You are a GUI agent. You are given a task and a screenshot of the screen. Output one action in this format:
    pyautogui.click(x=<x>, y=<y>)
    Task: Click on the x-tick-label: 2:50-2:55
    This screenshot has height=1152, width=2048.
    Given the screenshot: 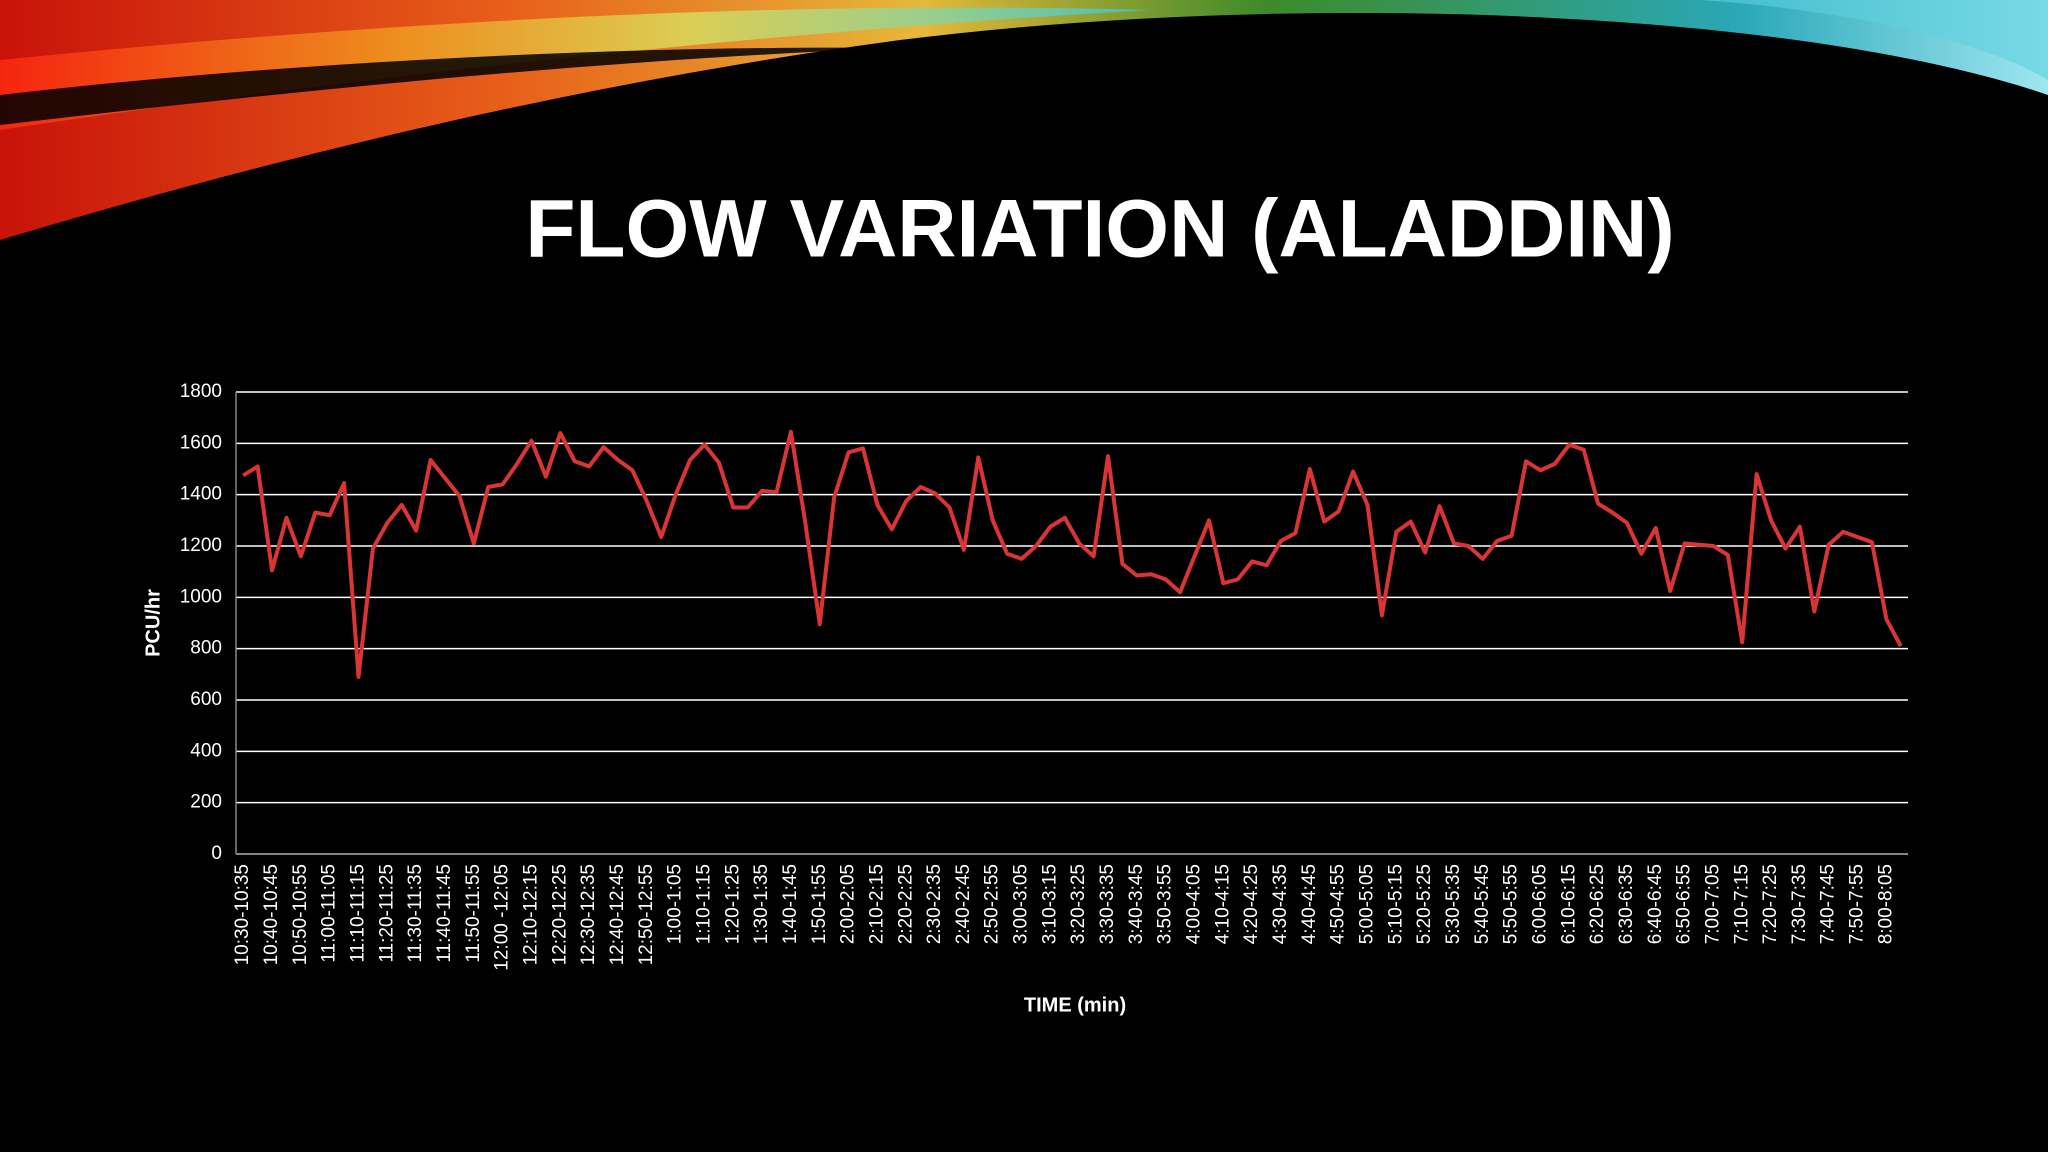 What is the action you would take?
    pyautogui.click(x=992, y=904)
    